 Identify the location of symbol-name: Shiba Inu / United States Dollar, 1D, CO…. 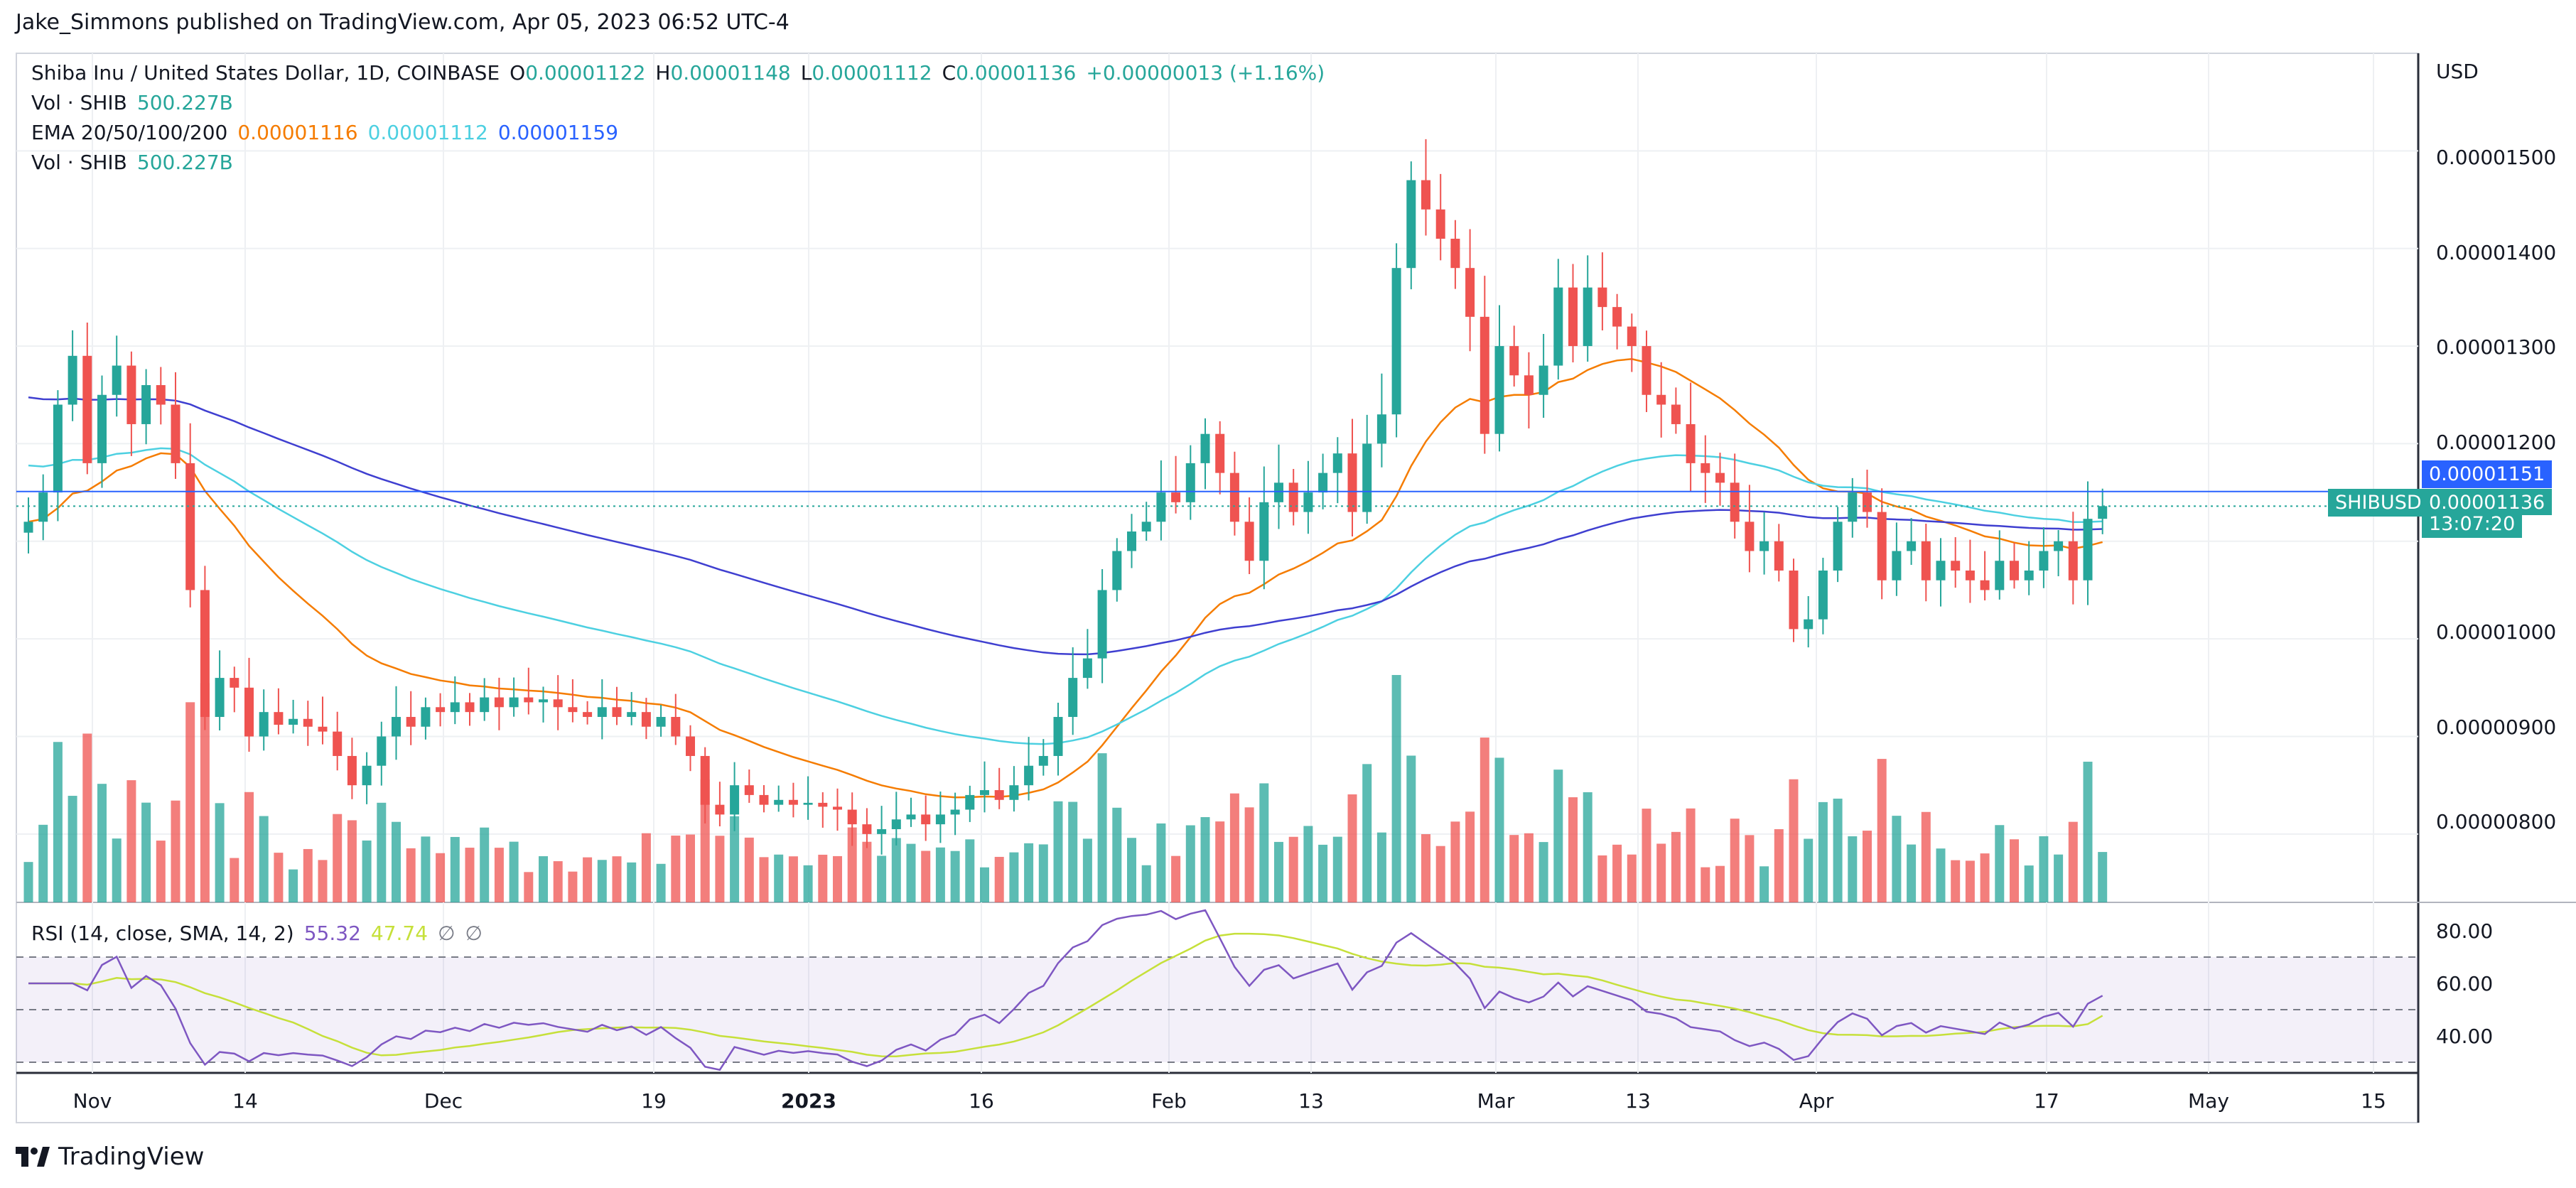
(265, 73).